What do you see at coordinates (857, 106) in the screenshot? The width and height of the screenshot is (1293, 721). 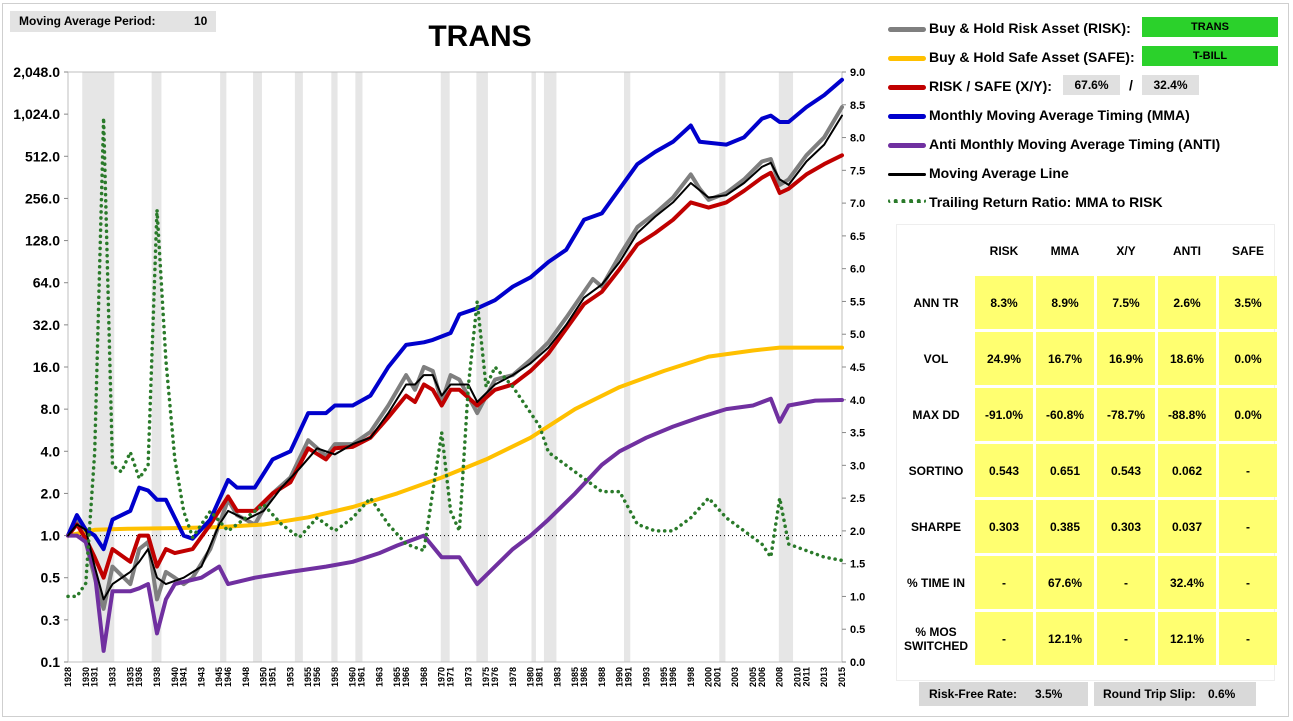 I see `y-right-tick-label: 8.5` at bounding box center [857, 106].